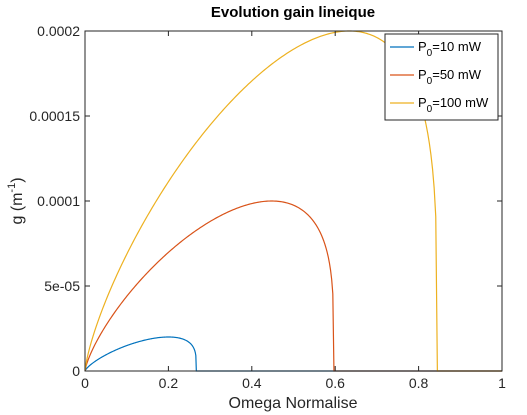  I want to click on y-axis-title: g (m-1), so click(16, 200).